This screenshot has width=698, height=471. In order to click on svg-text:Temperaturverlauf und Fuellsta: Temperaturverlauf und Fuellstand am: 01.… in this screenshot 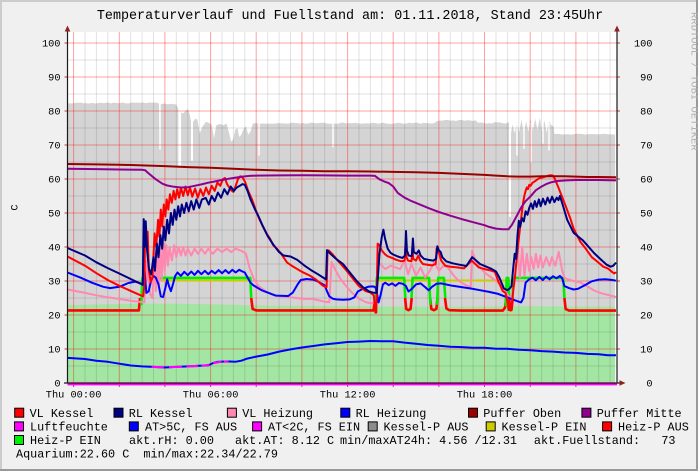, I will do `click(350, 16)`.